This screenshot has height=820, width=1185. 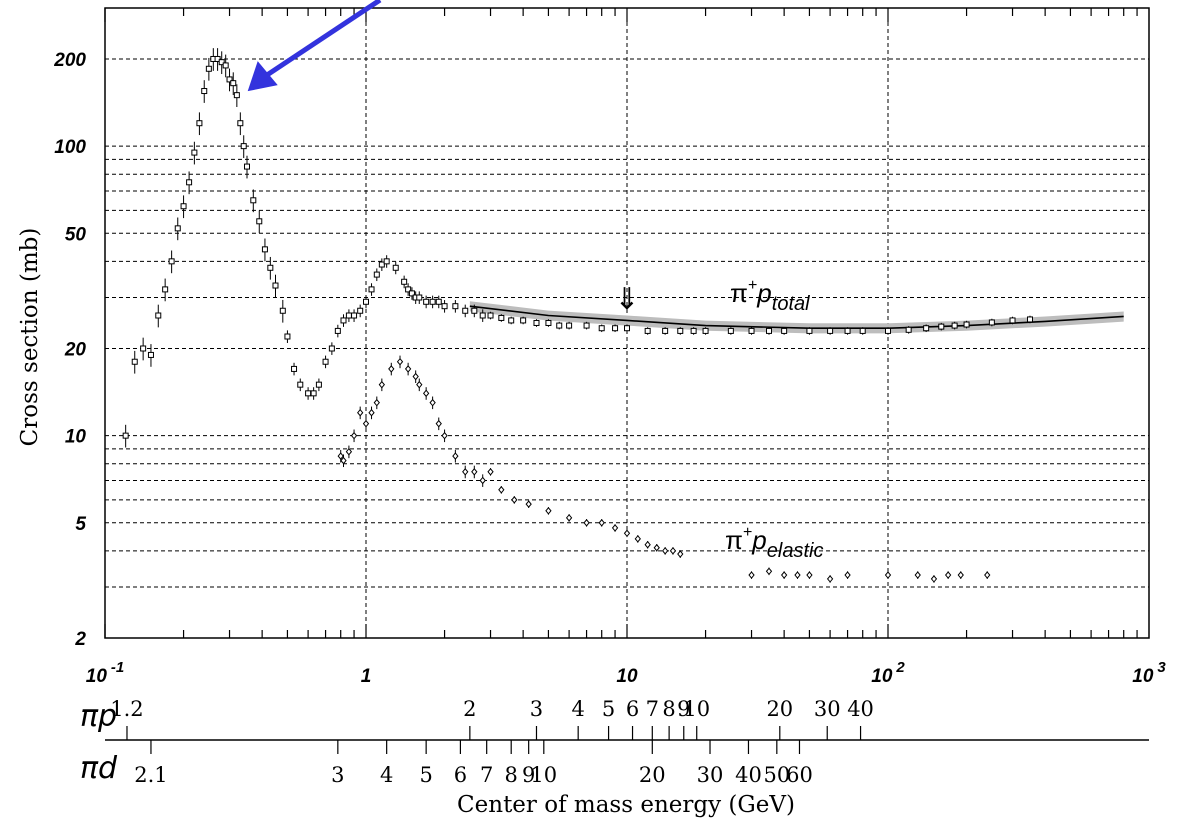 I want to click on y-tick-label: 200, so click(x=69, y=60).